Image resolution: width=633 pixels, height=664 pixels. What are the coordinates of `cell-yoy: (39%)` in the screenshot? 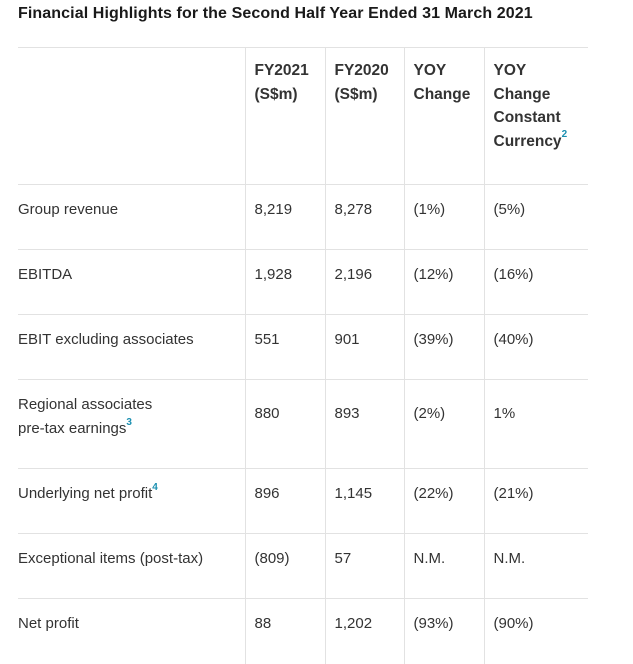 It's located at (443, 347).